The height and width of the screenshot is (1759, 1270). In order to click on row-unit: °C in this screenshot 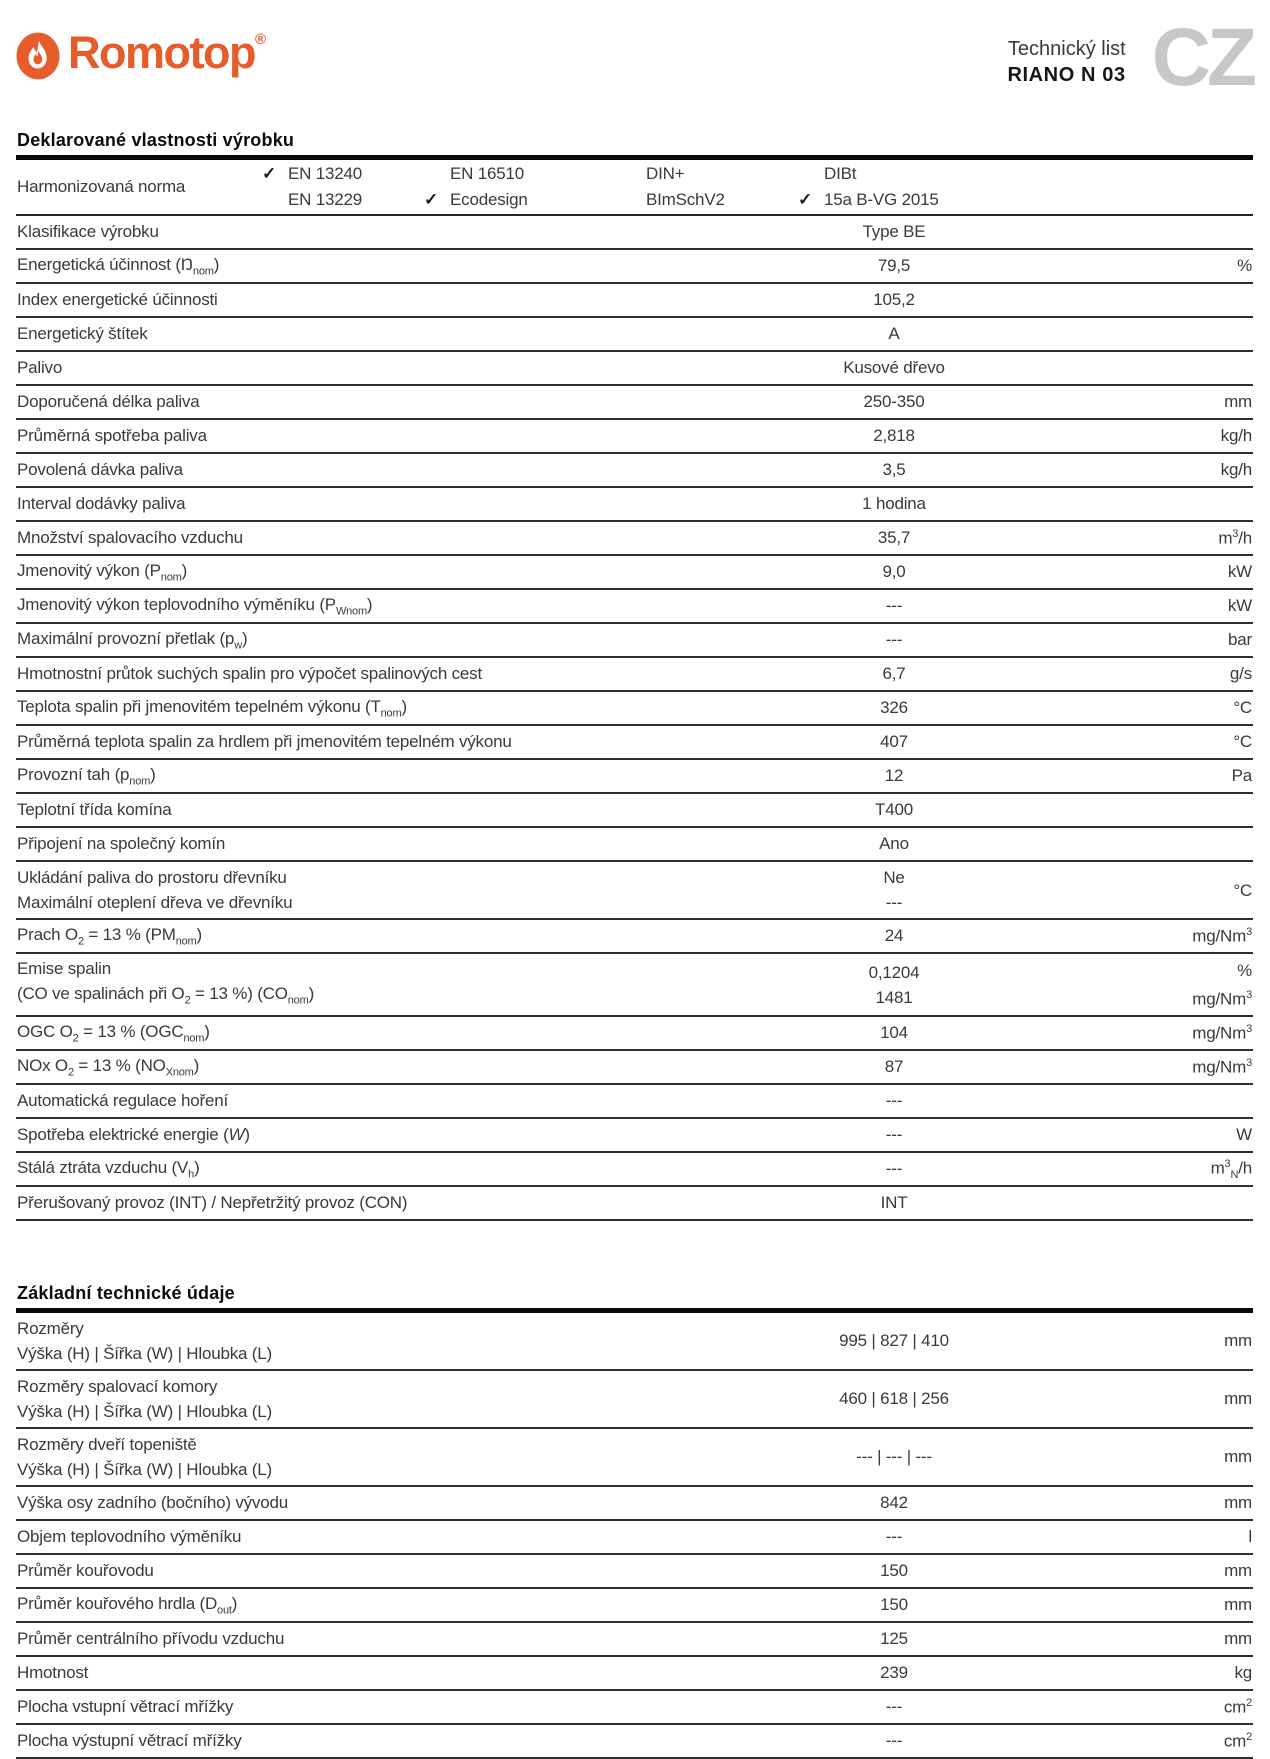, I will do `click(1242, 707)`.